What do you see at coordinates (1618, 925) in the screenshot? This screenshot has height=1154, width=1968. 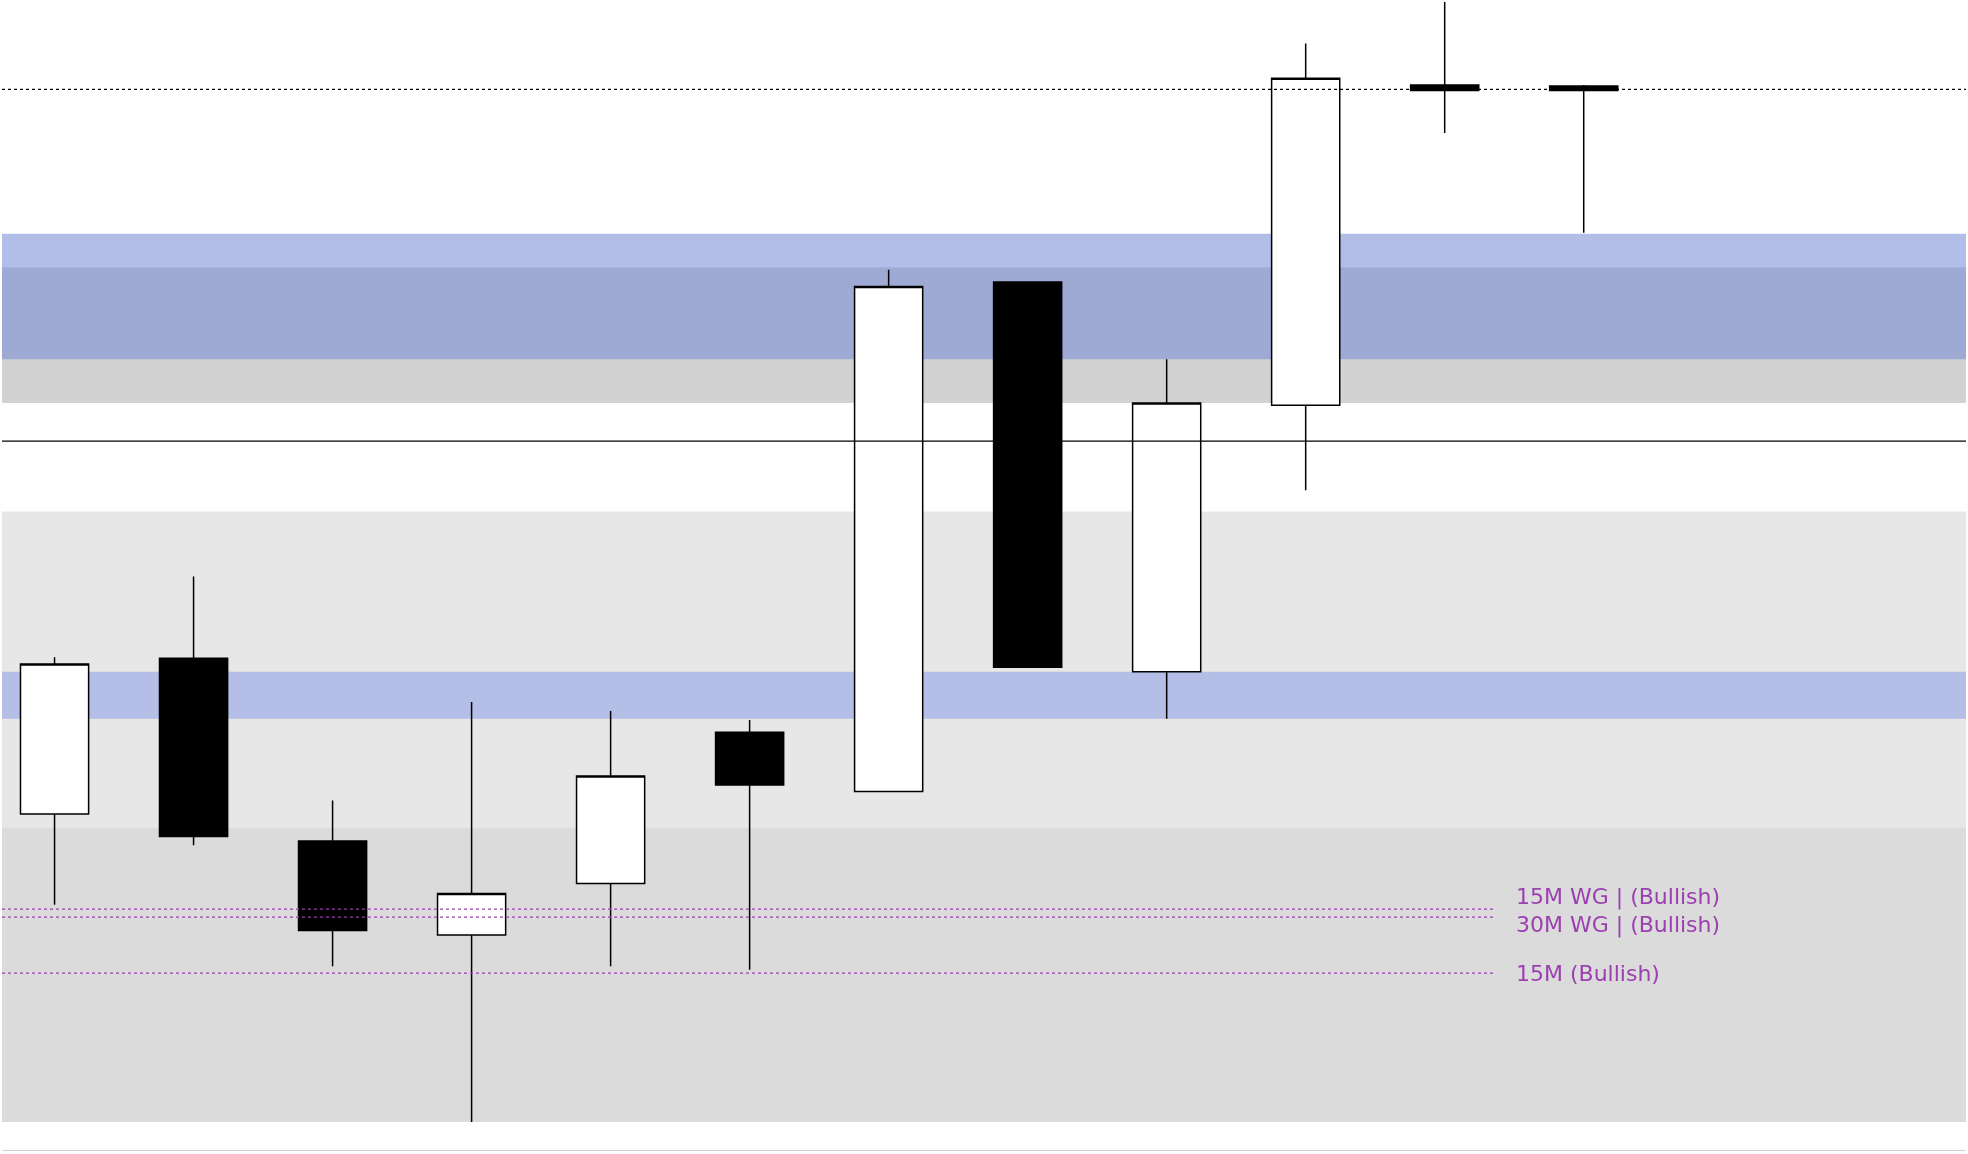 I see `ref-line-label: 30M WG | (Bullish)` at bounding box center [1618, 925].